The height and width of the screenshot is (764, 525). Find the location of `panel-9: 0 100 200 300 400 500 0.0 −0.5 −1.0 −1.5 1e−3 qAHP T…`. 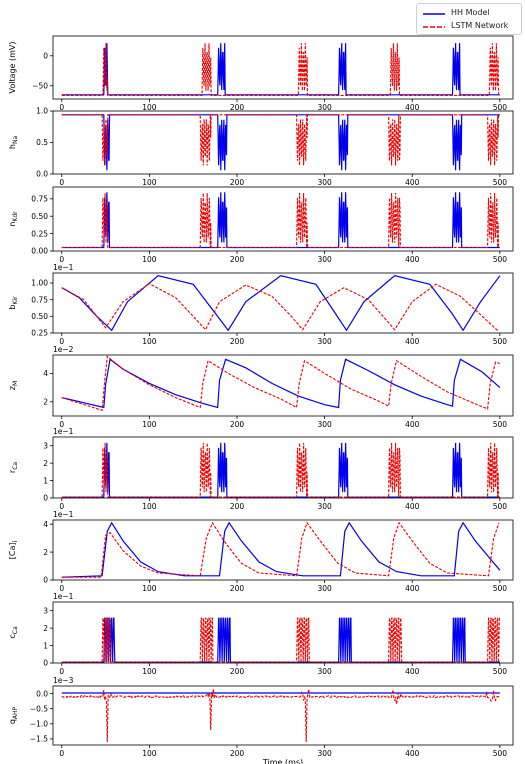

panel-9: 0 100 200 300 400 500 0.0 −0.5 −1.0 −1.5 1e−3 qAHP T… is located at coordinates (261, 720).